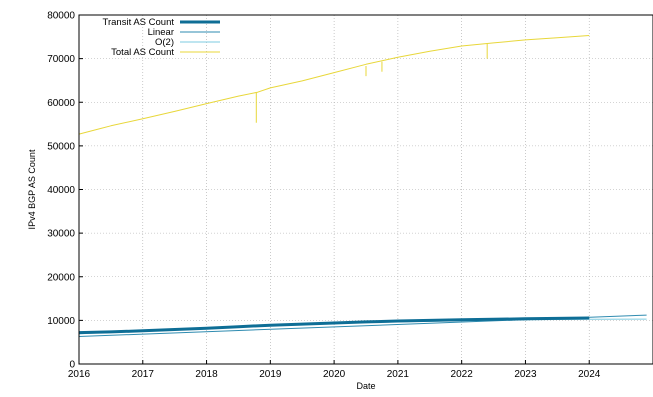 This screenshot has width=653, height=397. Describe the element at coordinates (139, 22) in the screenshot. I see `legend-label: Transit AS Count` at that location.